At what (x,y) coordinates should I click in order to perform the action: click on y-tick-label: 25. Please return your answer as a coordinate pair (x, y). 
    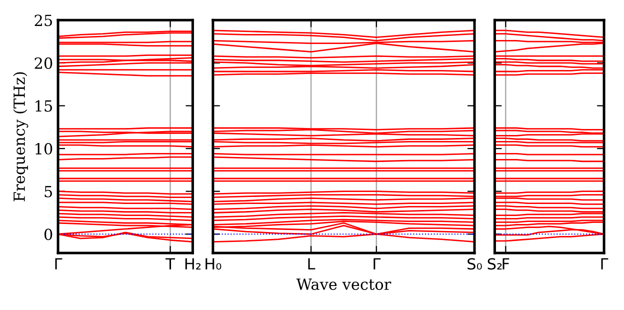
    Looking at the image, I should click on (43, 20).